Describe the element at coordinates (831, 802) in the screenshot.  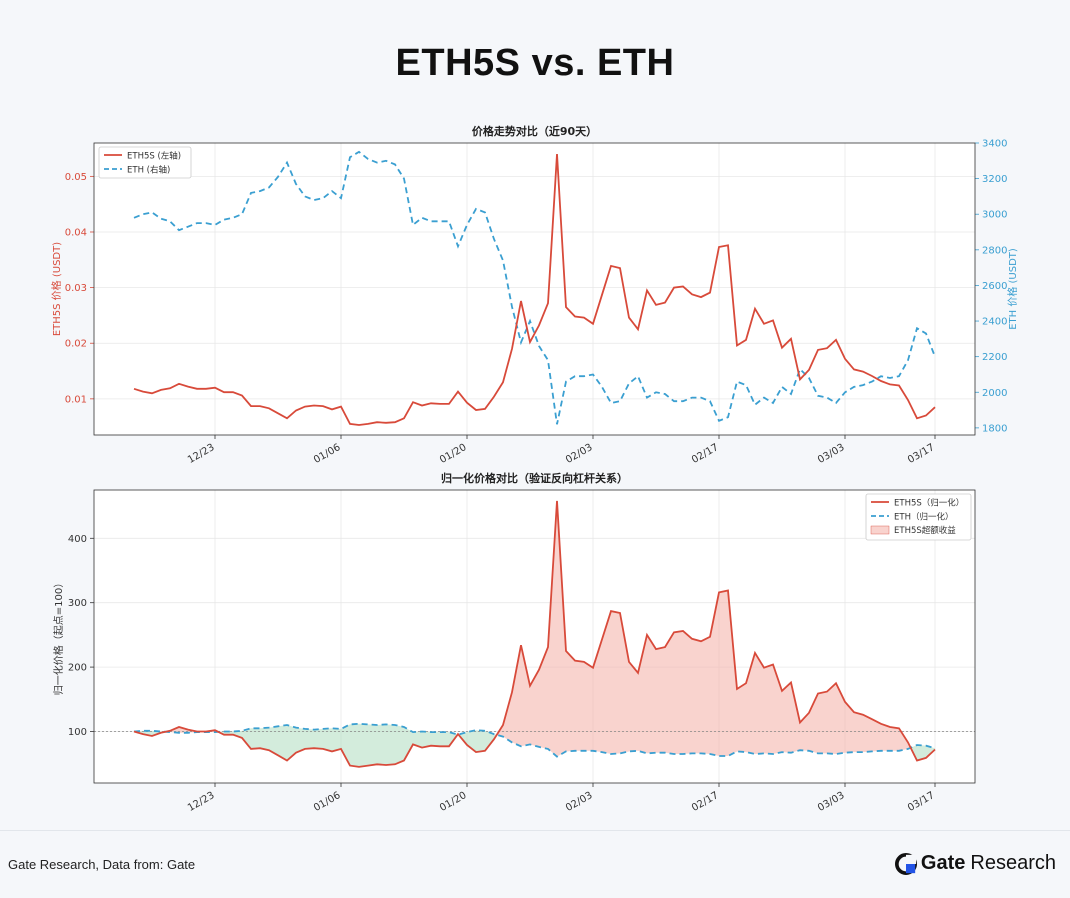
I see `chart2-xtick-label: 03/03` at that location.